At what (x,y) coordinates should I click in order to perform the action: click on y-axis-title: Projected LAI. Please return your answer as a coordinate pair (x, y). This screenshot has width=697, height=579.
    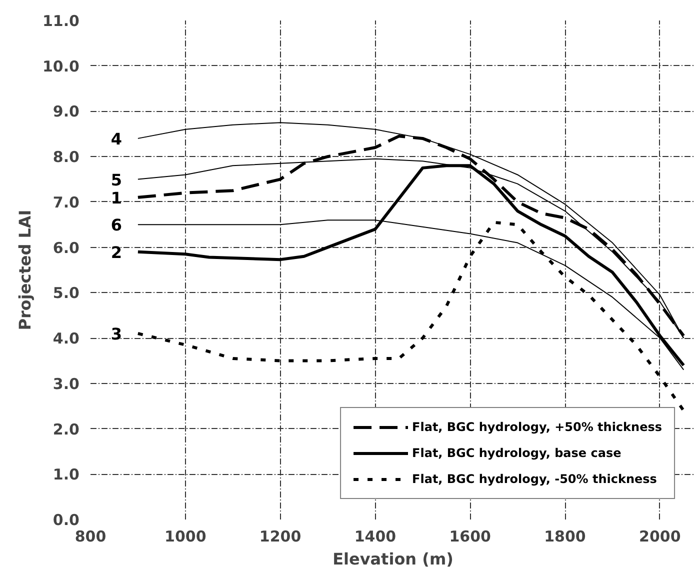
    Looking at the image, I should click on (24, 270).